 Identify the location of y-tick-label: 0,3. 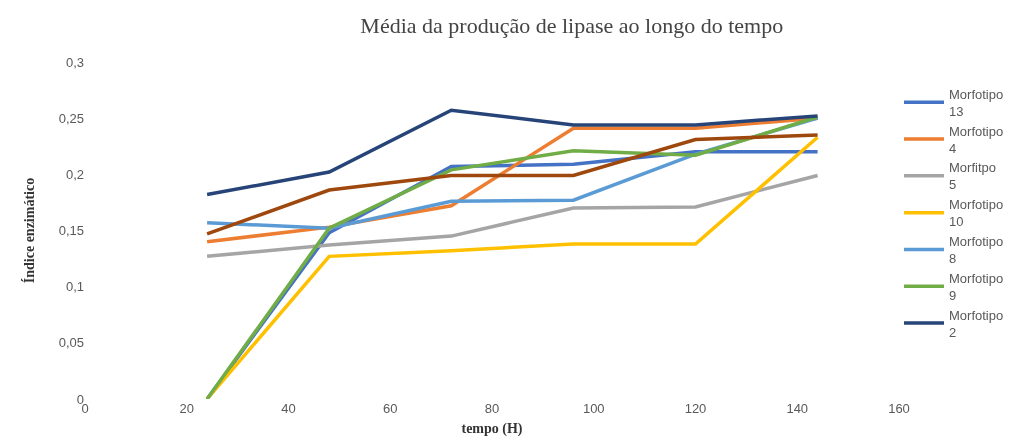
(74, 62).